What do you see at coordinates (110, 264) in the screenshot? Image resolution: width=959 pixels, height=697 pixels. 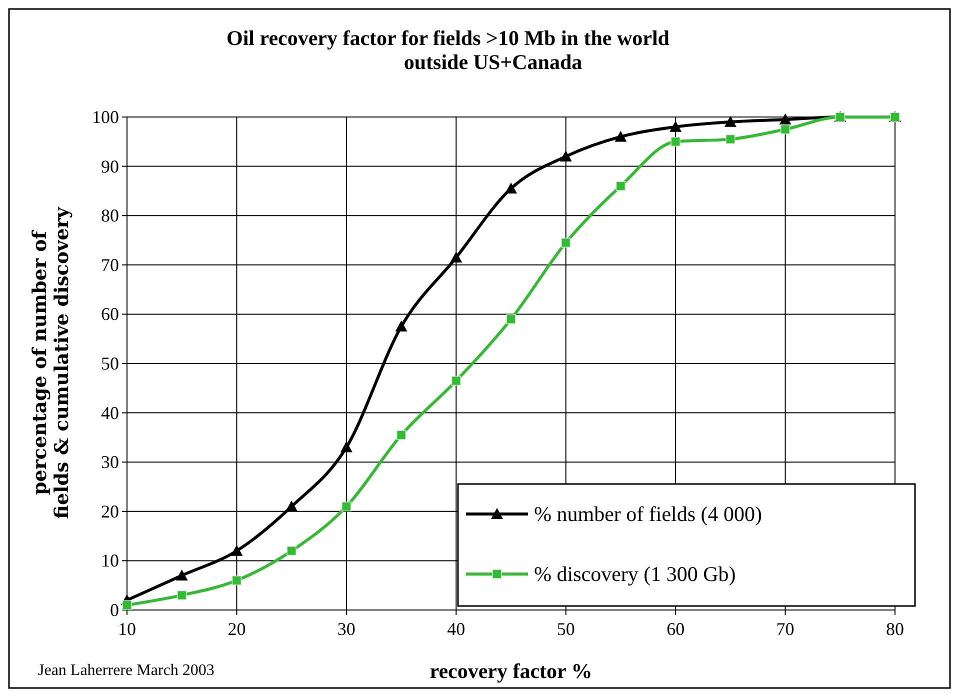 I see `y-tick-label: 70` at bounding box center [110, 264].